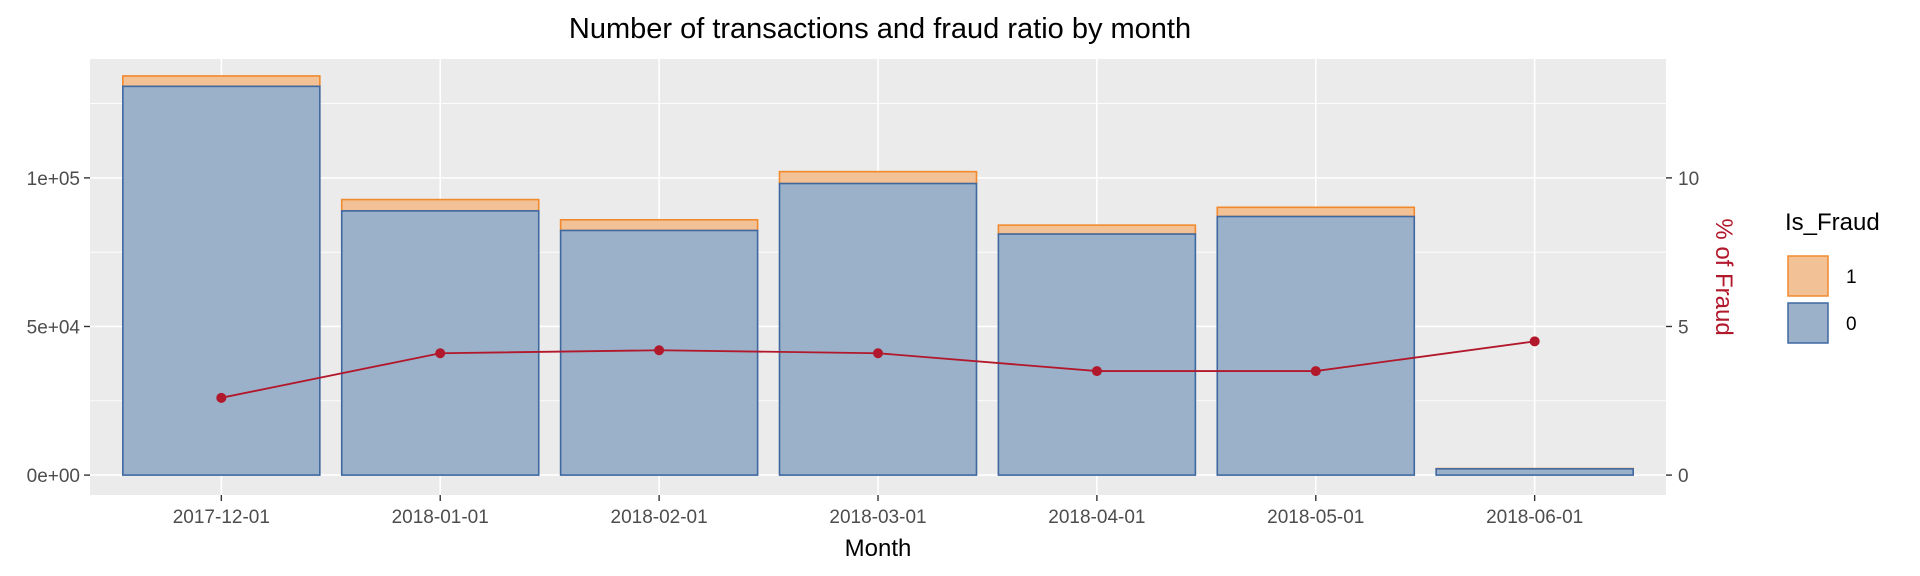 The width and height of the screenshot is (1920, 576). What do you see at coordinates (877, 517) in the screenshot?
I see `x-tick-label: 2018-03-01` at bounding box center [877, 517].